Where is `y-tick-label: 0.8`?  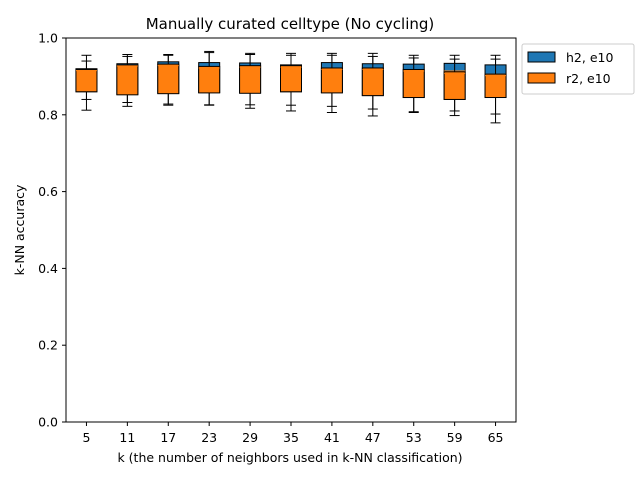 y-tick-label: 0.8 is located at coordinates (48, 114).